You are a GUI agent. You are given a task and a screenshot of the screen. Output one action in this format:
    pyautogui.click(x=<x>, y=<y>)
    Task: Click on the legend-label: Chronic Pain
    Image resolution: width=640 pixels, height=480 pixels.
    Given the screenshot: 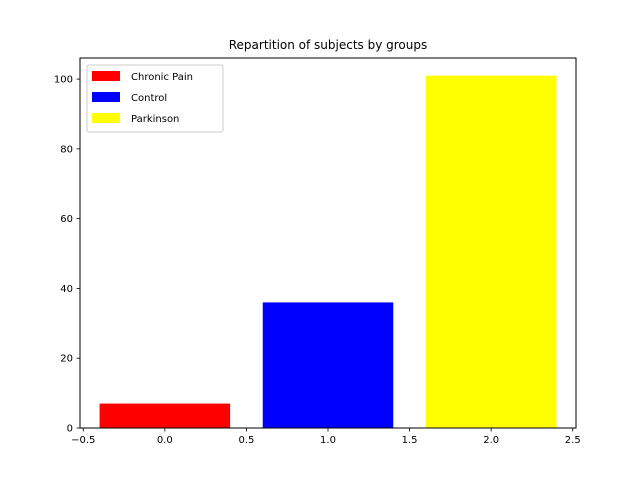 What is the action you would take?
    pyautogui.click(x=162, y=77)
    